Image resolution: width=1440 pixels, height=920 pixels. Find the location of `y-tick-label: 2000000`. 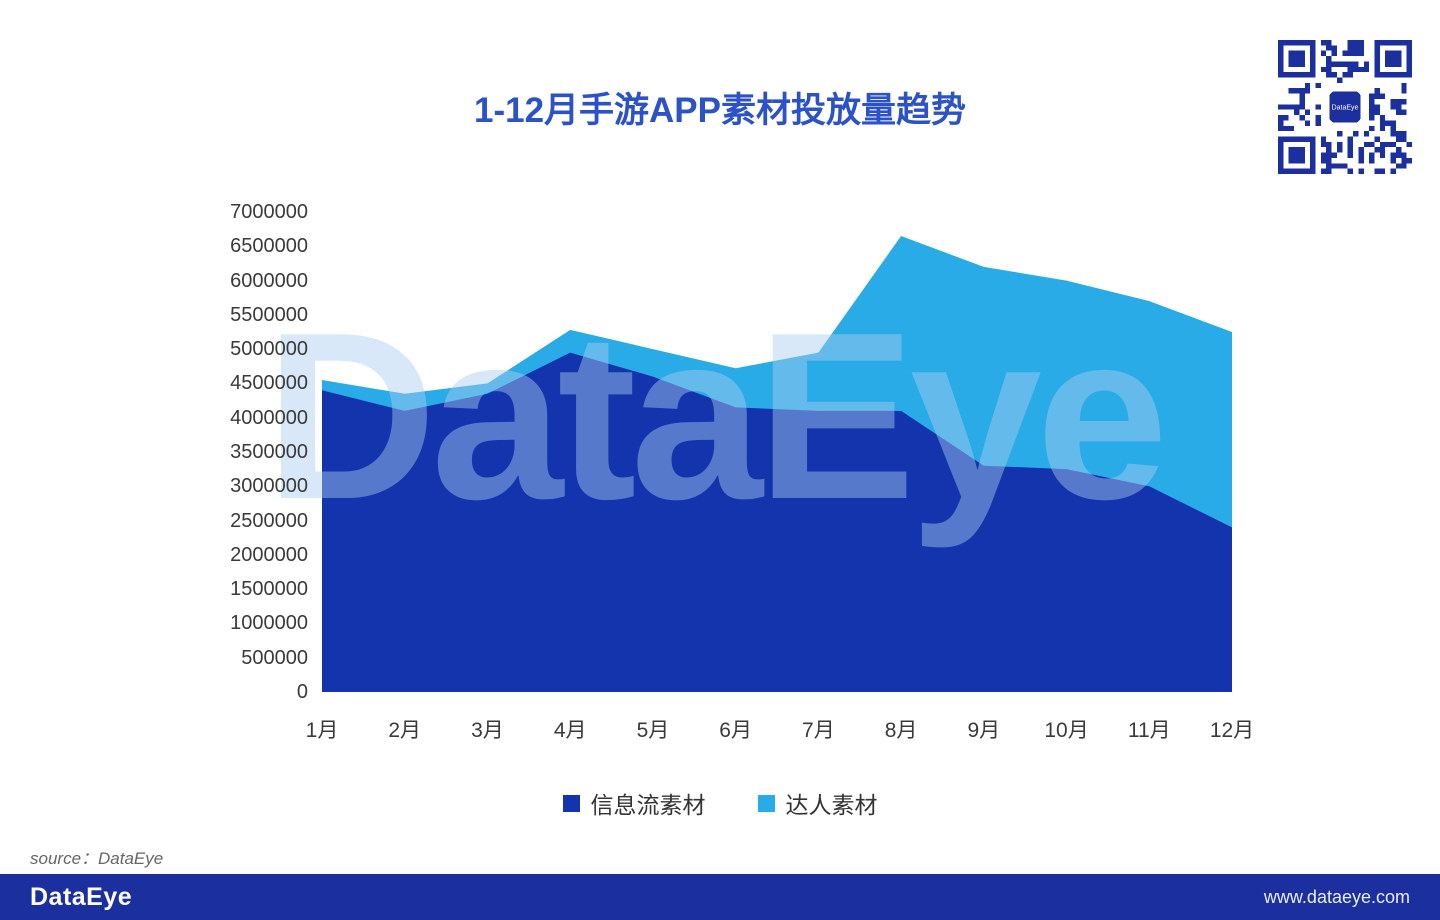

y-tick-label: 2000000 is located at coordinates (269, 554).